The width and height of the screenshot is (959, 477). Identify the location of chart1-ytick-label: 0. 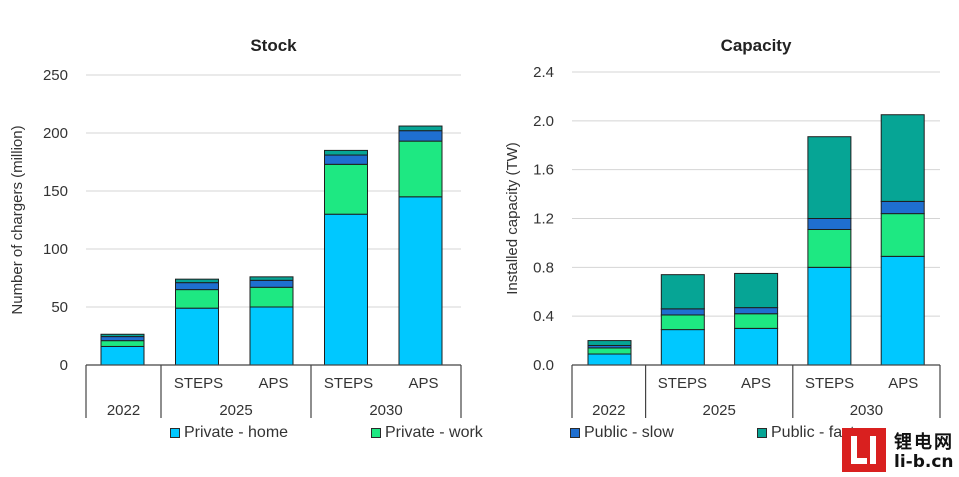
(64, 365).